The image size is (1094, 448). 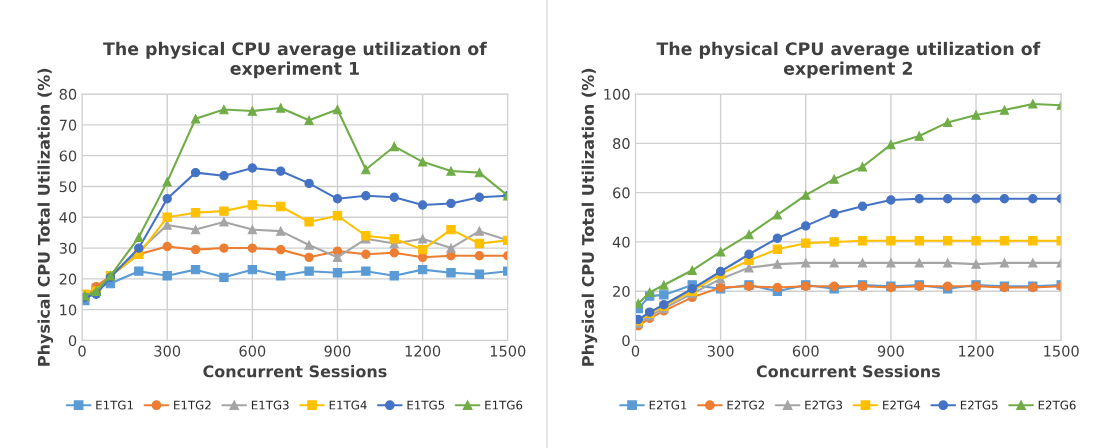 What do you see at coordinates (504, 405) in the screenshot?
I see `legend-label: E1TG6` at bounding box center [504, 405].